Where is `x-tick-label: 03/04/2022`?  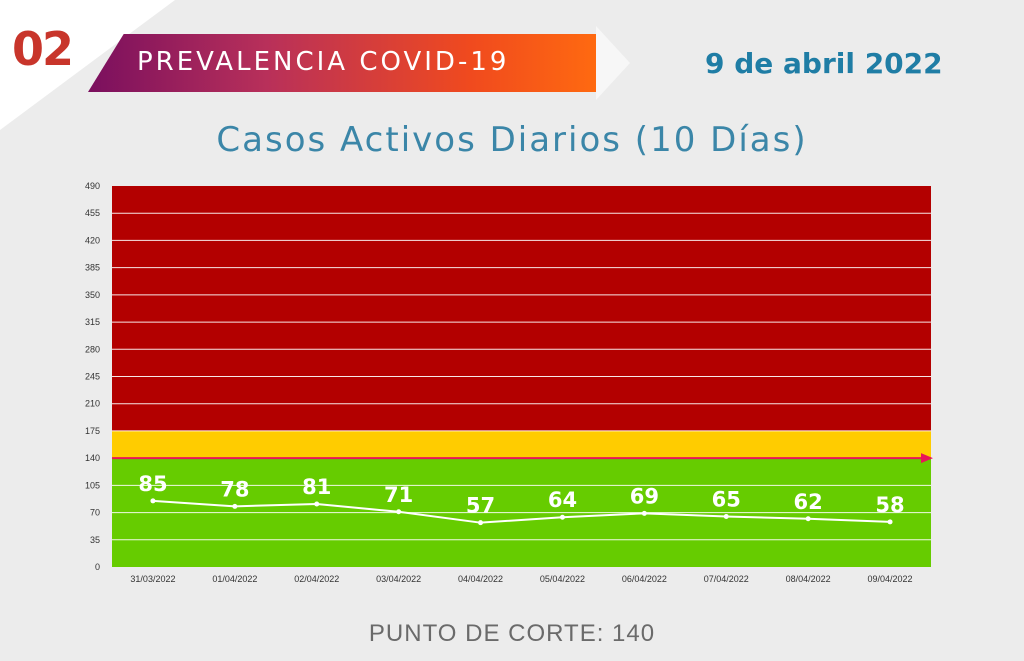 x-tick-label: 03/04/2022 is located at coordinates (398, 579).